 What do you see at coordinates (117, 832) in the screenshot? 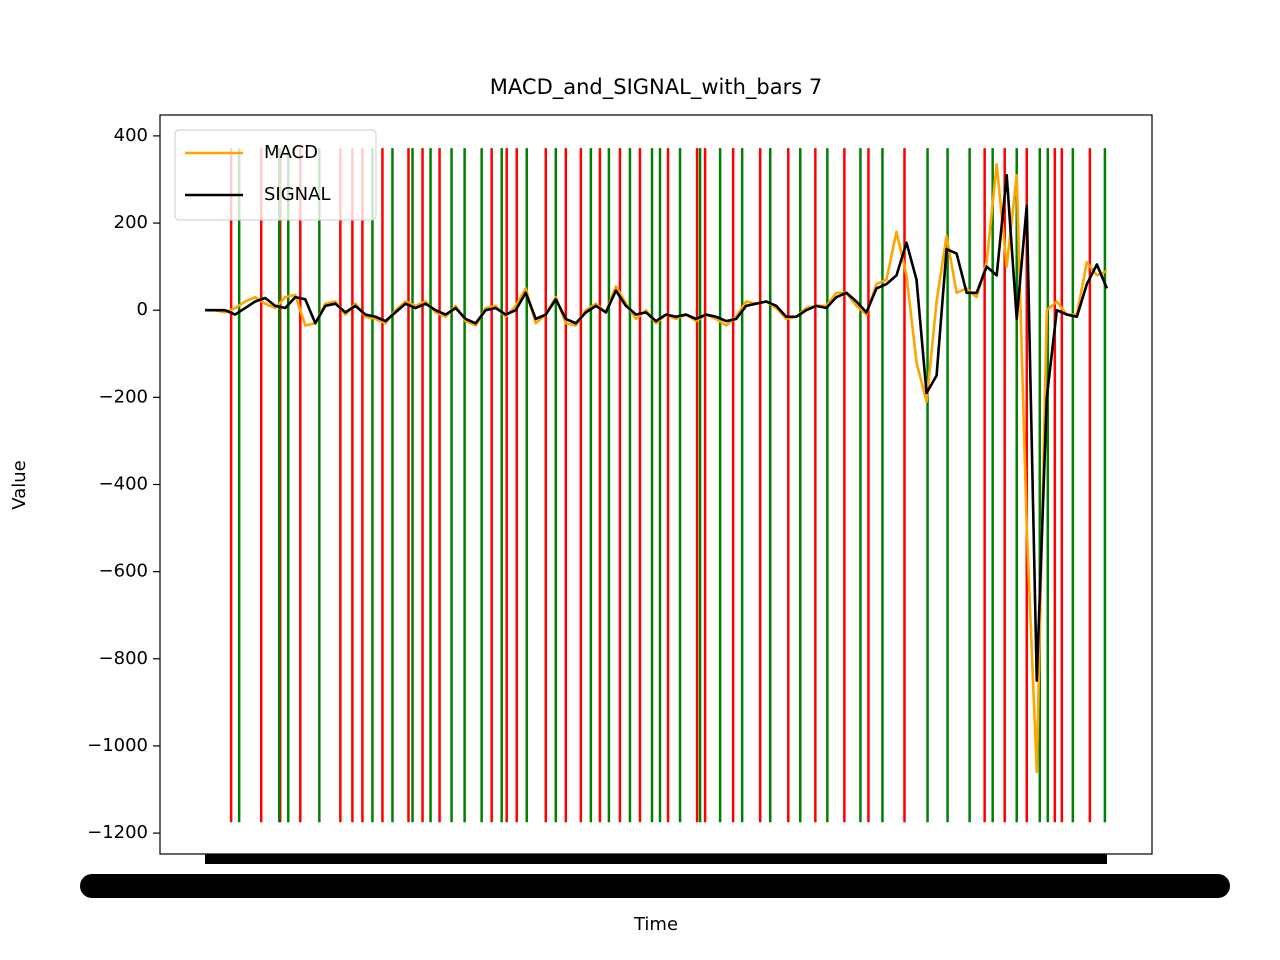
I see `y-tick-label: −1200` at bounding box center [117, 832].